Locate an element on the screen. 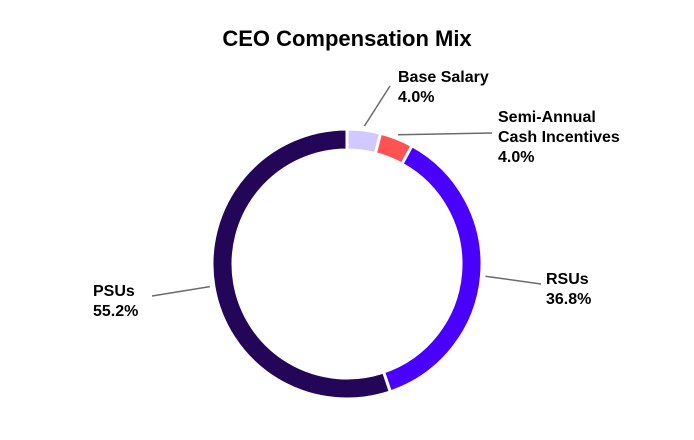  slice-rsus is located at coordinates (432, 268).